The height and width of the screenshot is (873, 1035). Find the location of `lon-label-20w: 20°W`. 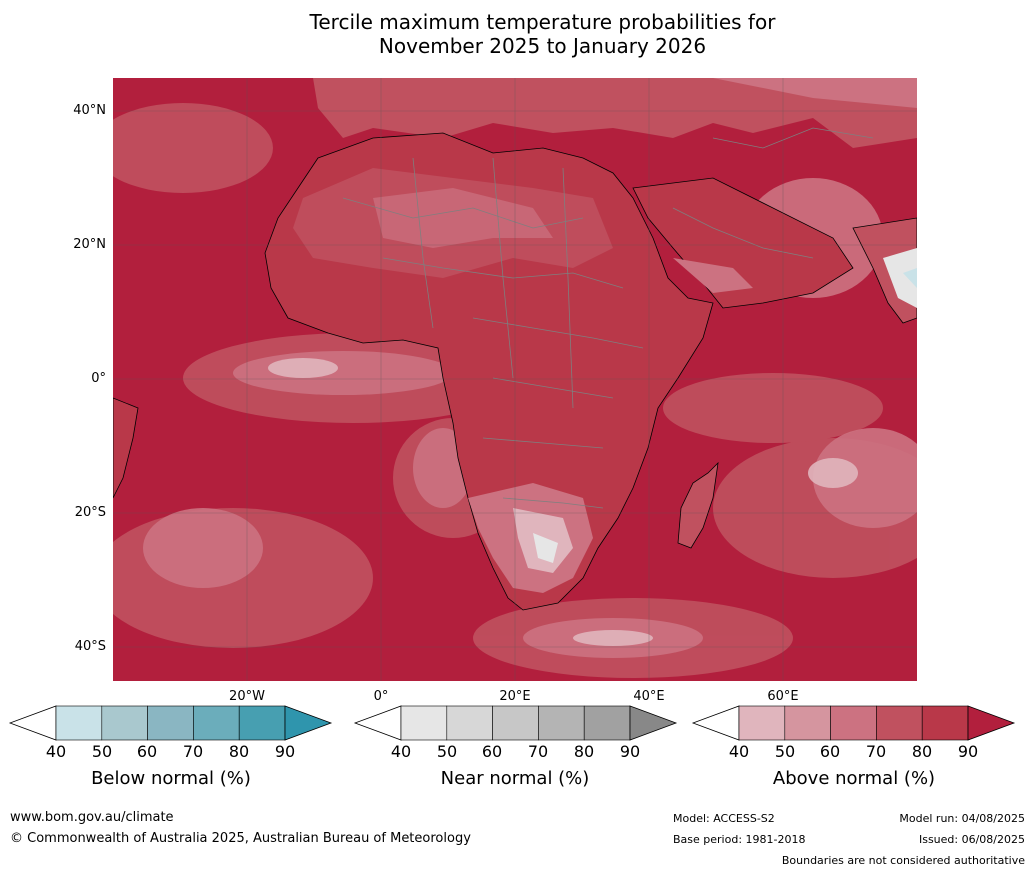

lon-label-20w: 20°W is located at coordinates (247, 696).